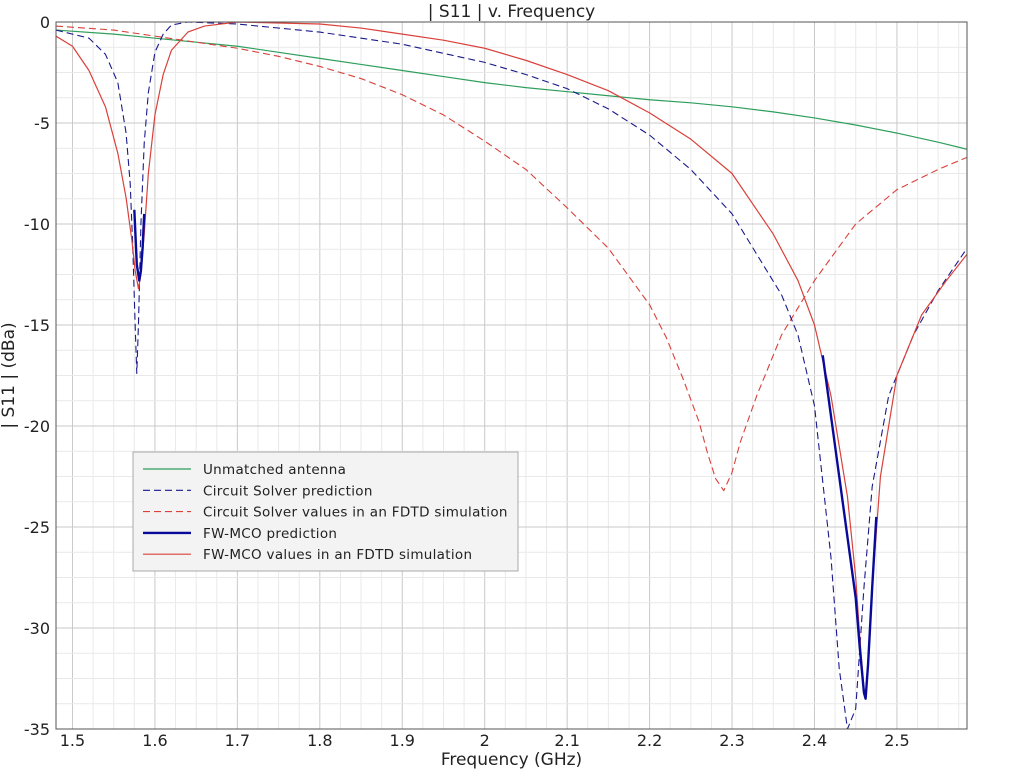  I want to click on x-tick-label: 2.1, so click(566, 740).